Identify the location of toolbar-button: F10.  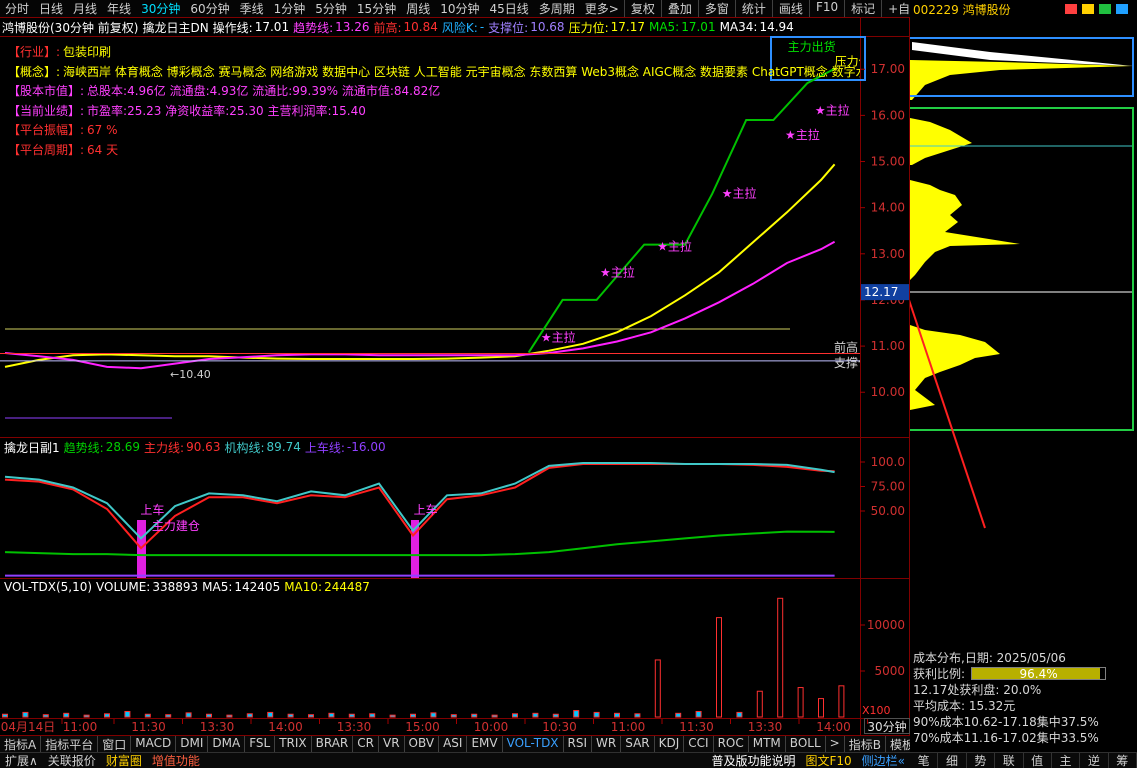
(826, 8).